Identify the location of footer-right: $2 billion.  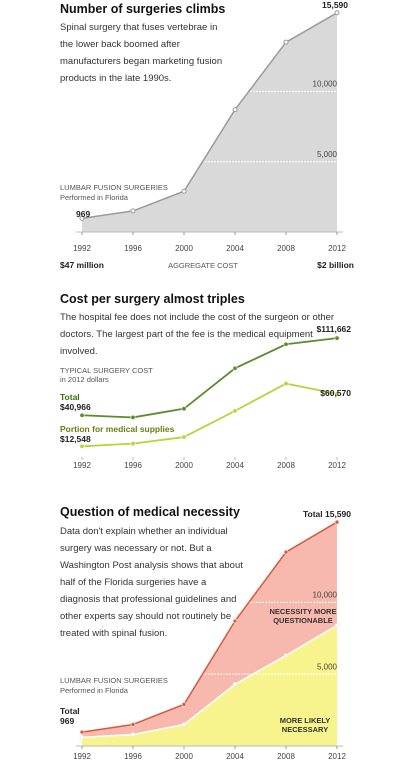
(335, 265).